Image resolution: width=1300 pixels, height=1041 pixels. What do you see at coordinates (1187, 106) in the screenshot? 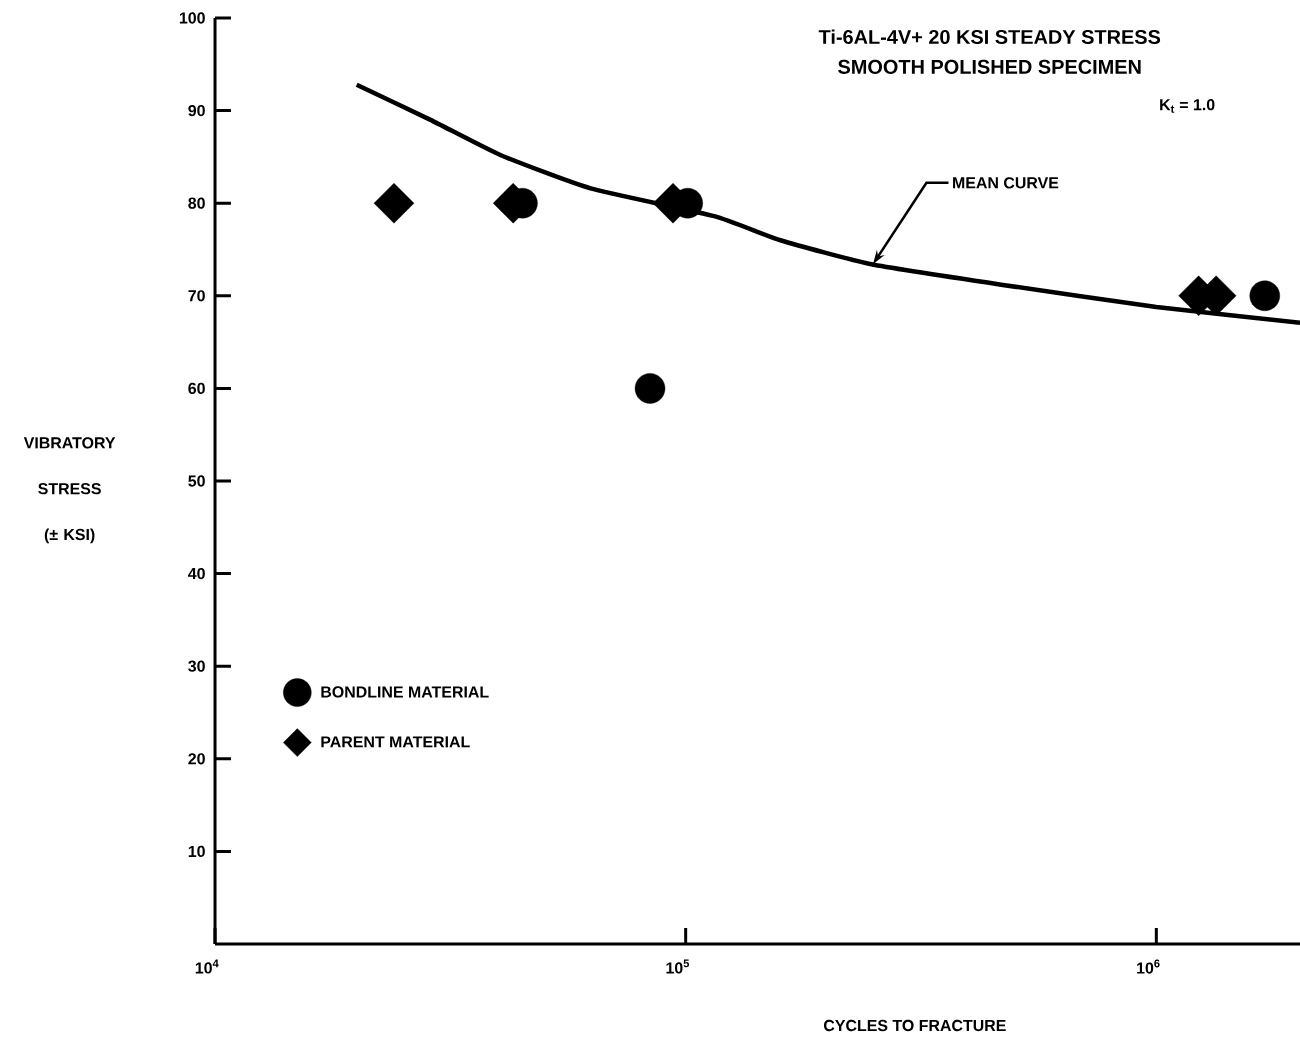
I see `annotation: K$_{t}$ = 1.0` at bounding box center [1187, 106].